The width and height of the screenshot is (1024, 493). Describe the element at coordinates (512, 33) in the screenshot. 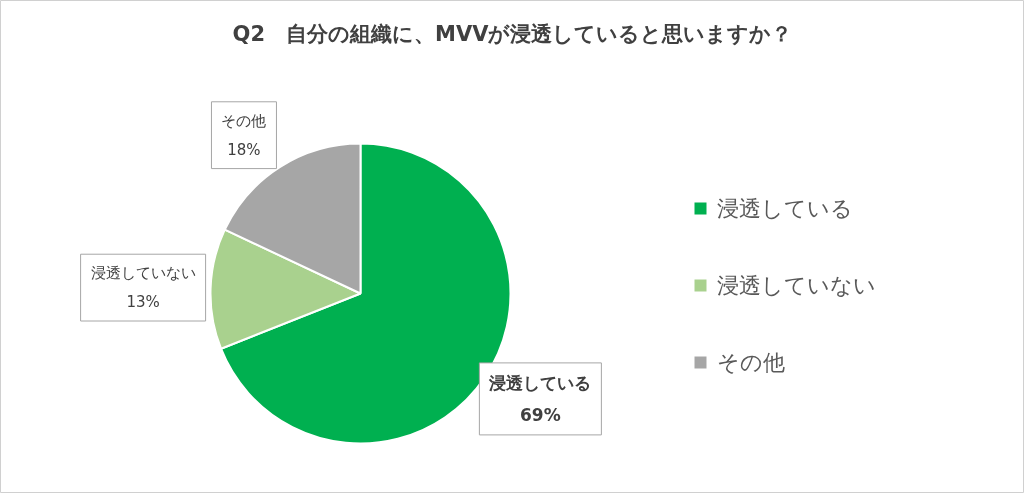

I see `chart-title: Q2 自分の組織に、MVVが浸透していると思いますか？` at that location.